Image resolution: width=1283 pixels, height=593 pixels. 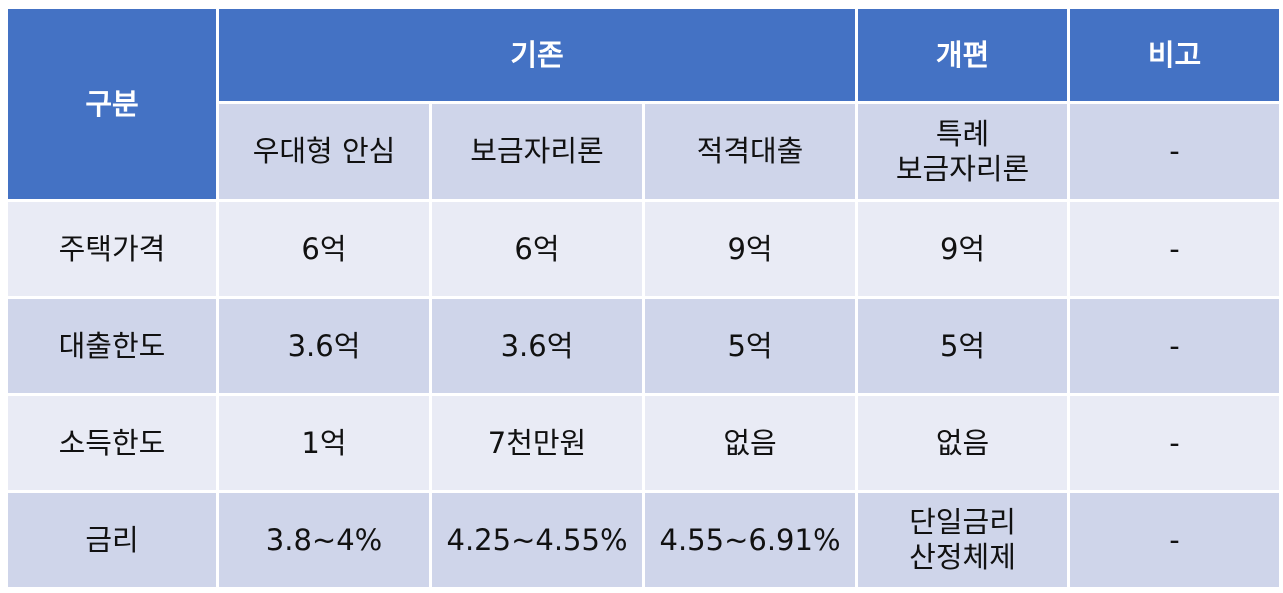 I want to click on cell: 금리, so click(x=112, y=540).